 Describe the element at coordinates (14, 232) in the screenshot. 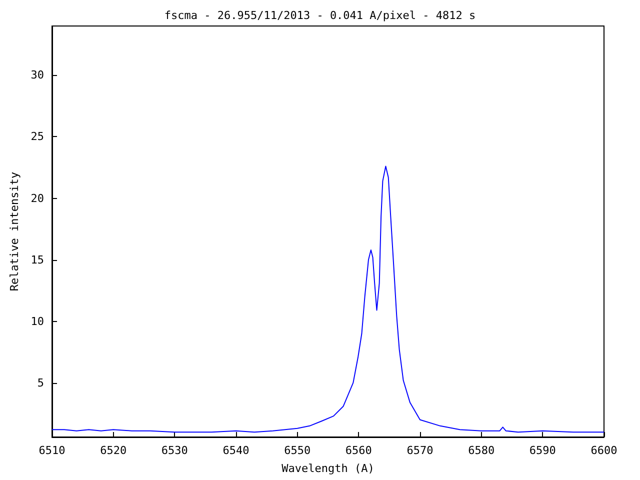

I see `y-axis-title: Relative intensity` at that location.